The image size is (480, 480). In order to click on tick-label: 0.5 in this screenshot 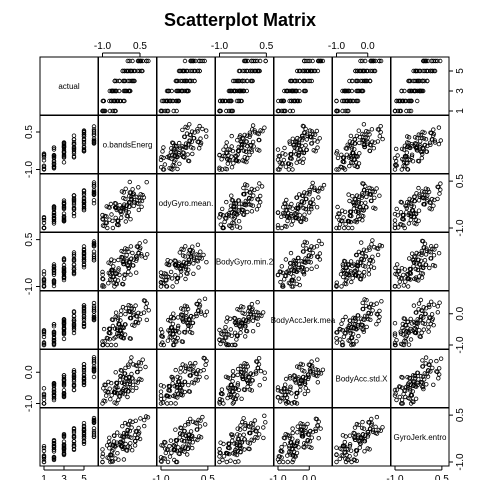, I will do `click(460, 415)`.